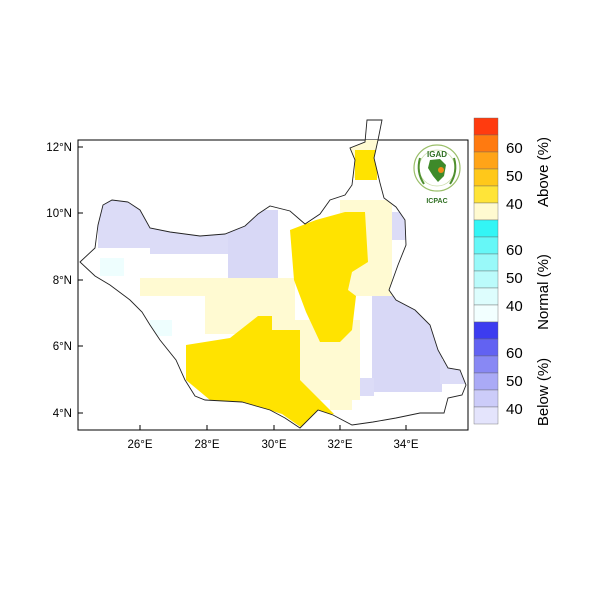  Describe the element at coordinates (62, 414) in the screenshot. I see `y-tick-label: 4°N` at that location.